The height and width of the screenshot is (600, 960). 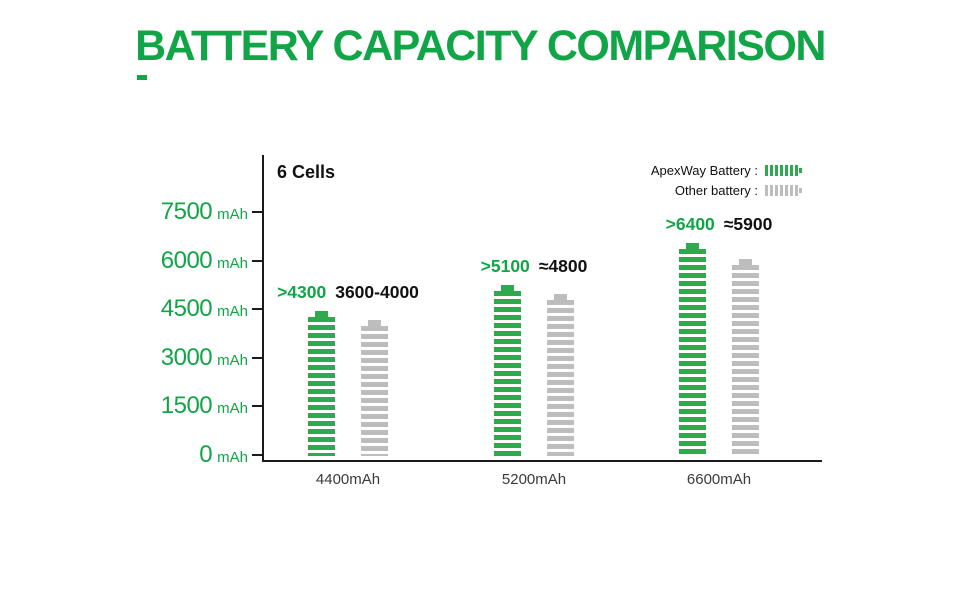 What do you see at coordinates (534, 266) in the screenshot?
I see `bar-value-labels: >5100 ≈4800` at bounding box center [534, 266].